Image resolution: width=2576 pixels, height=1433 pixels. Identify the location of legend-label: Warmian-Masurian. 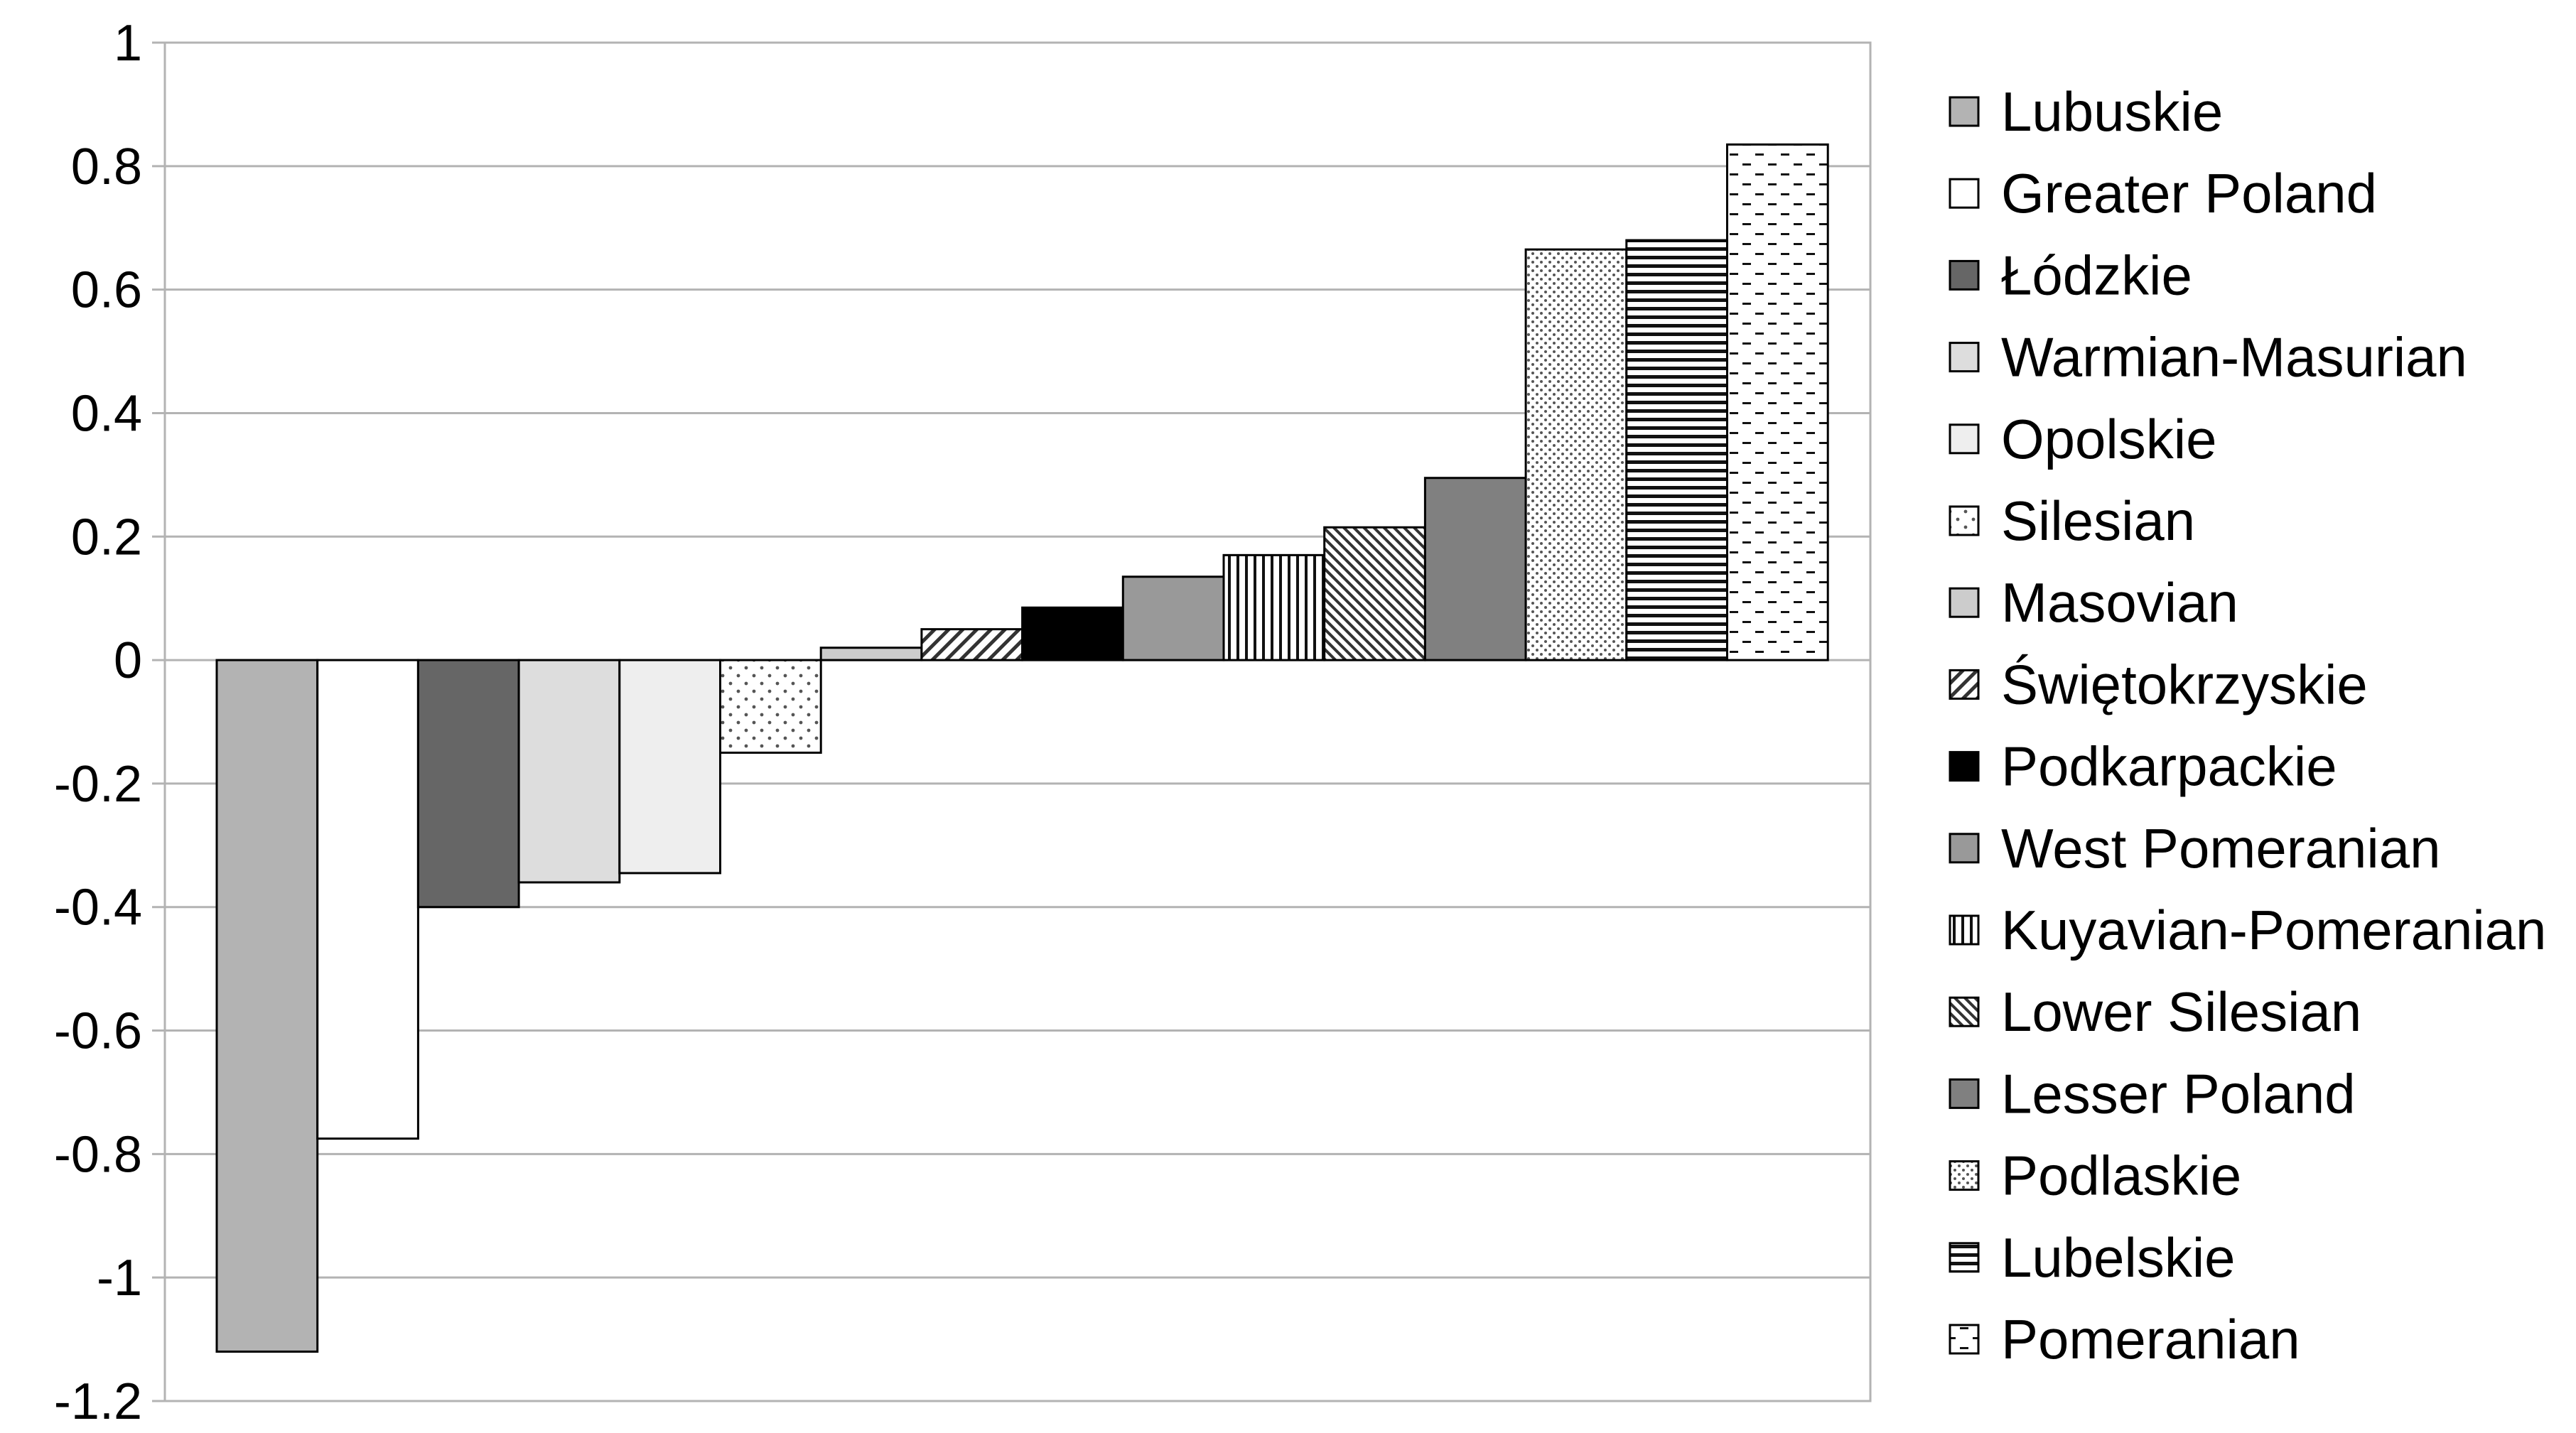
(2234, 357).